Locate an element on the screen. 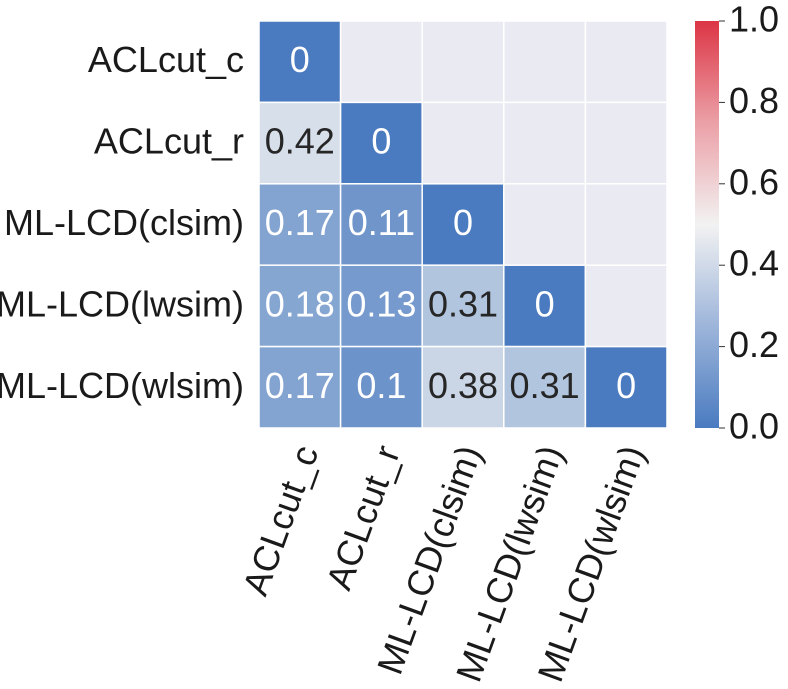 This screenshot has height=689, width=788. colorbar: 0.0 0.2 0.4 0.6 0.8 1.0 is located at coordinates (737, 223).